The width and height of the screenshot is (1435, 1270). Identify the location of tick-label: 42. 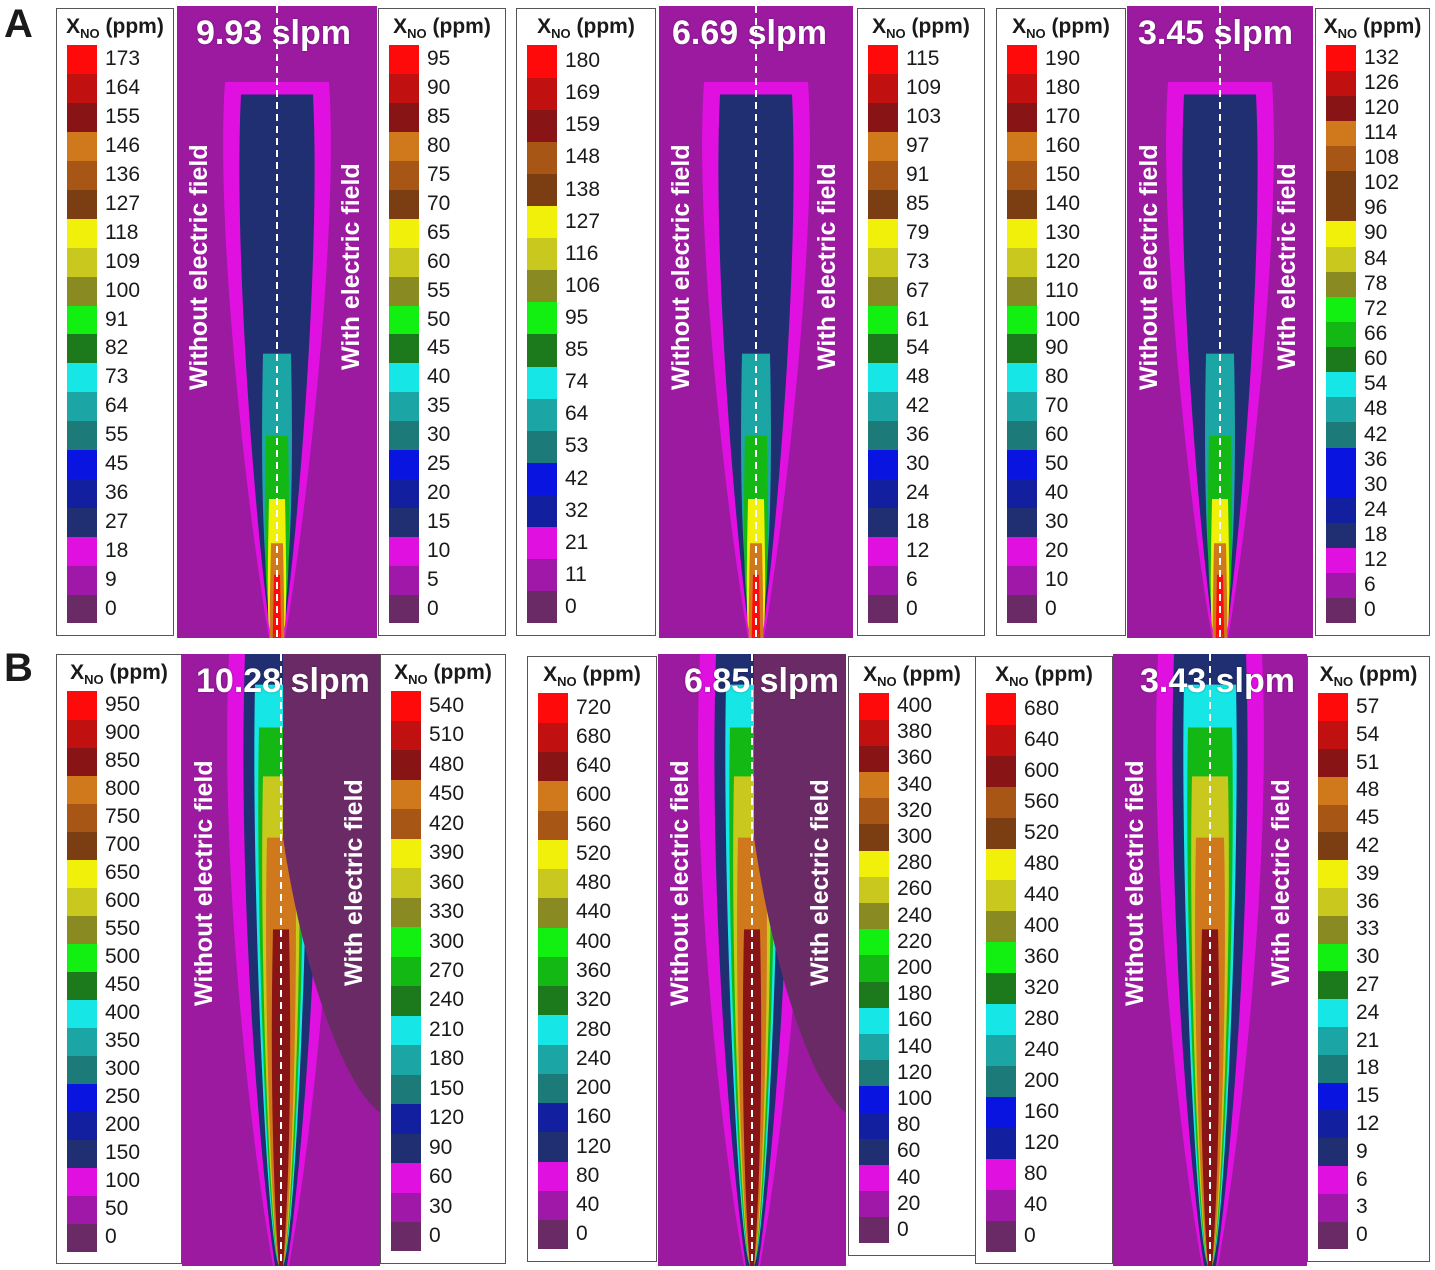
(918, 406).